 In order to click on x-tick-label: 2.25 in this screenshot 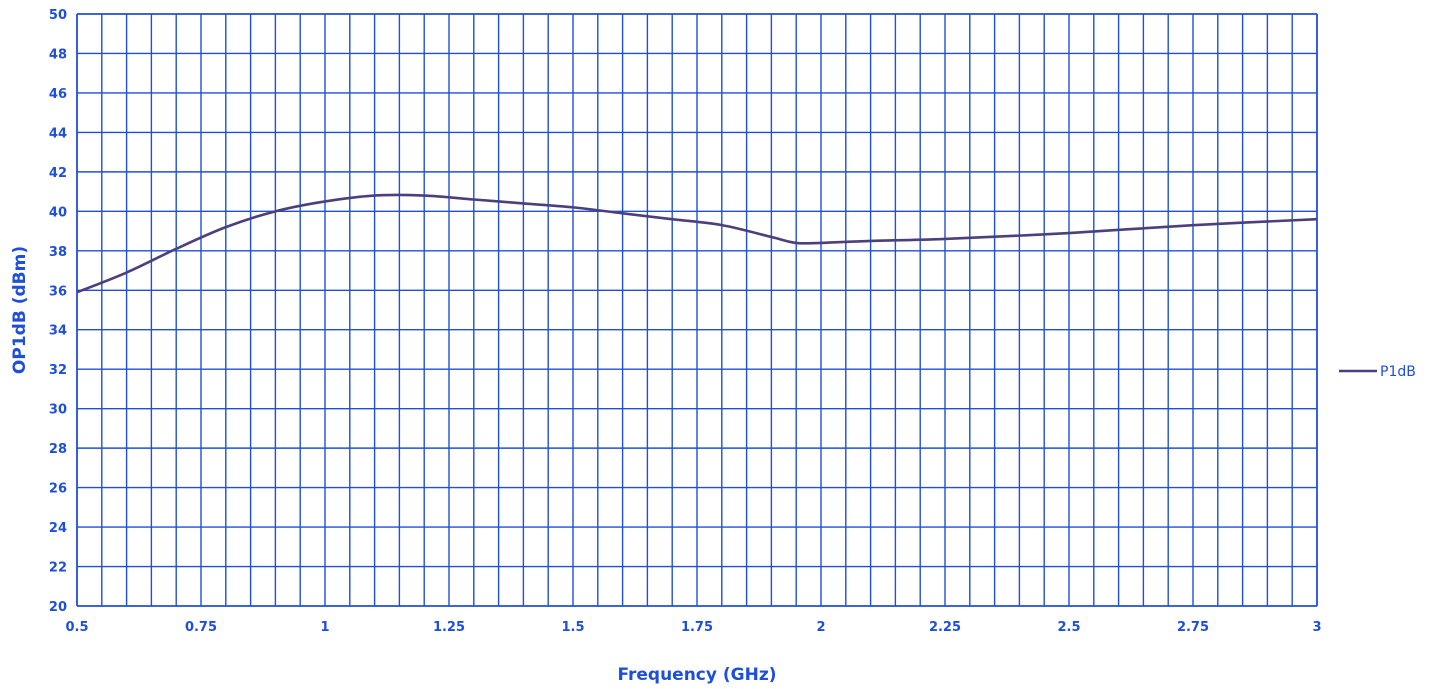, I will do `click(945, 627)`.